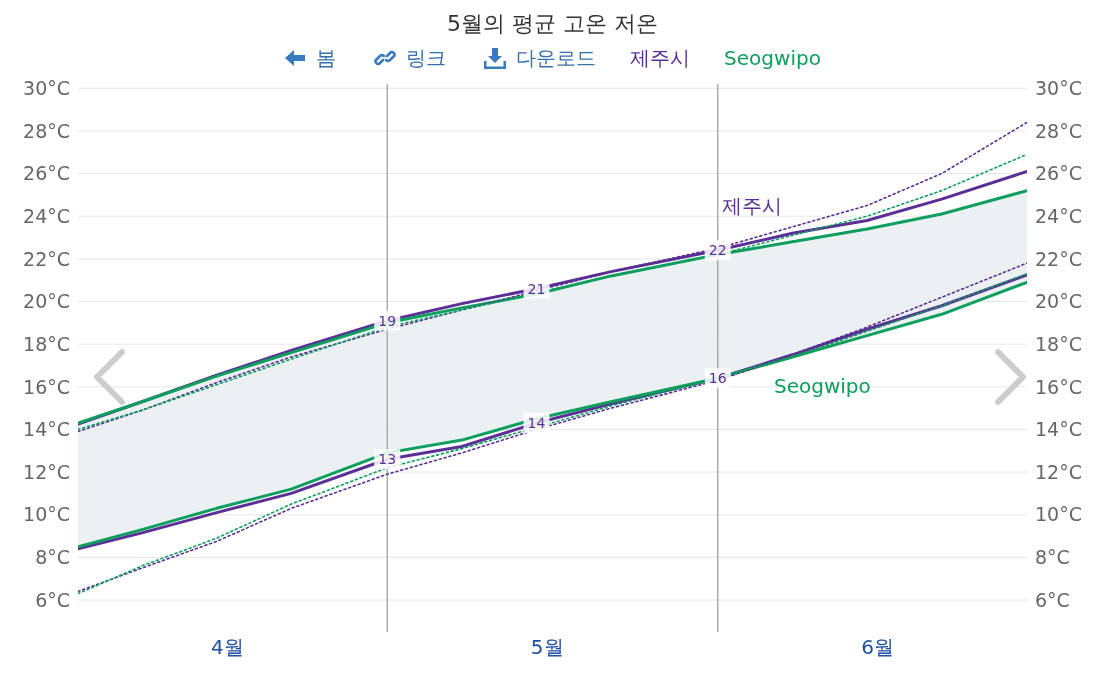 This screenshot has width=1105, height=685. I want to click on x-tick-label: 4월, so click(227, 647).